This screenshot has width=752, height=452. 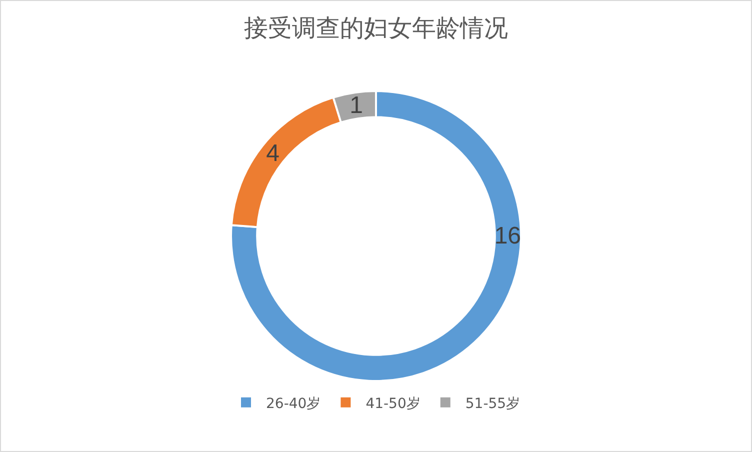 What do you see at coordinates (492, 404) in the screenshot?
I see `legend-label: 51-55岁` at bounding box center [492, 404].